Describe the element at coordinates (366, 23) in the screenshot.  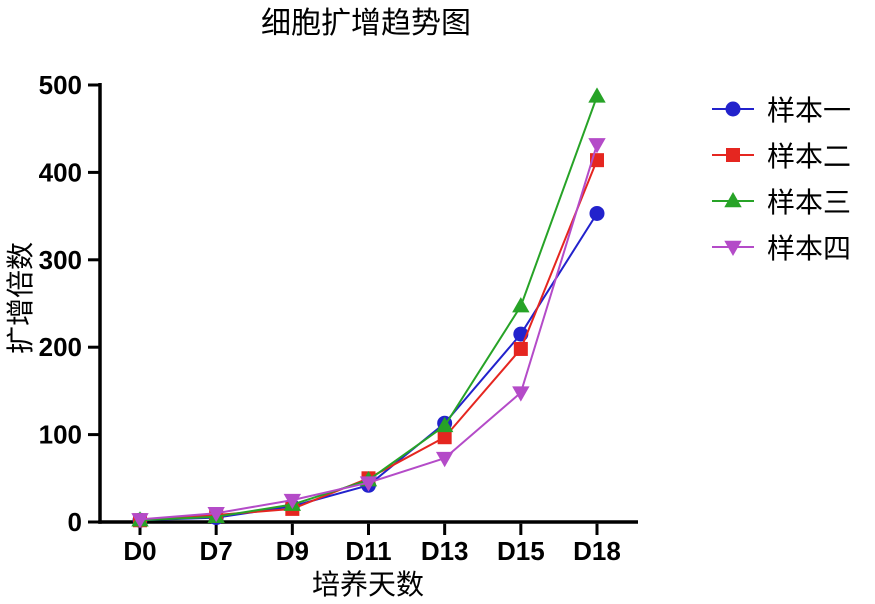
I see `chart-title: 细胞扩增趋势图` at that location.